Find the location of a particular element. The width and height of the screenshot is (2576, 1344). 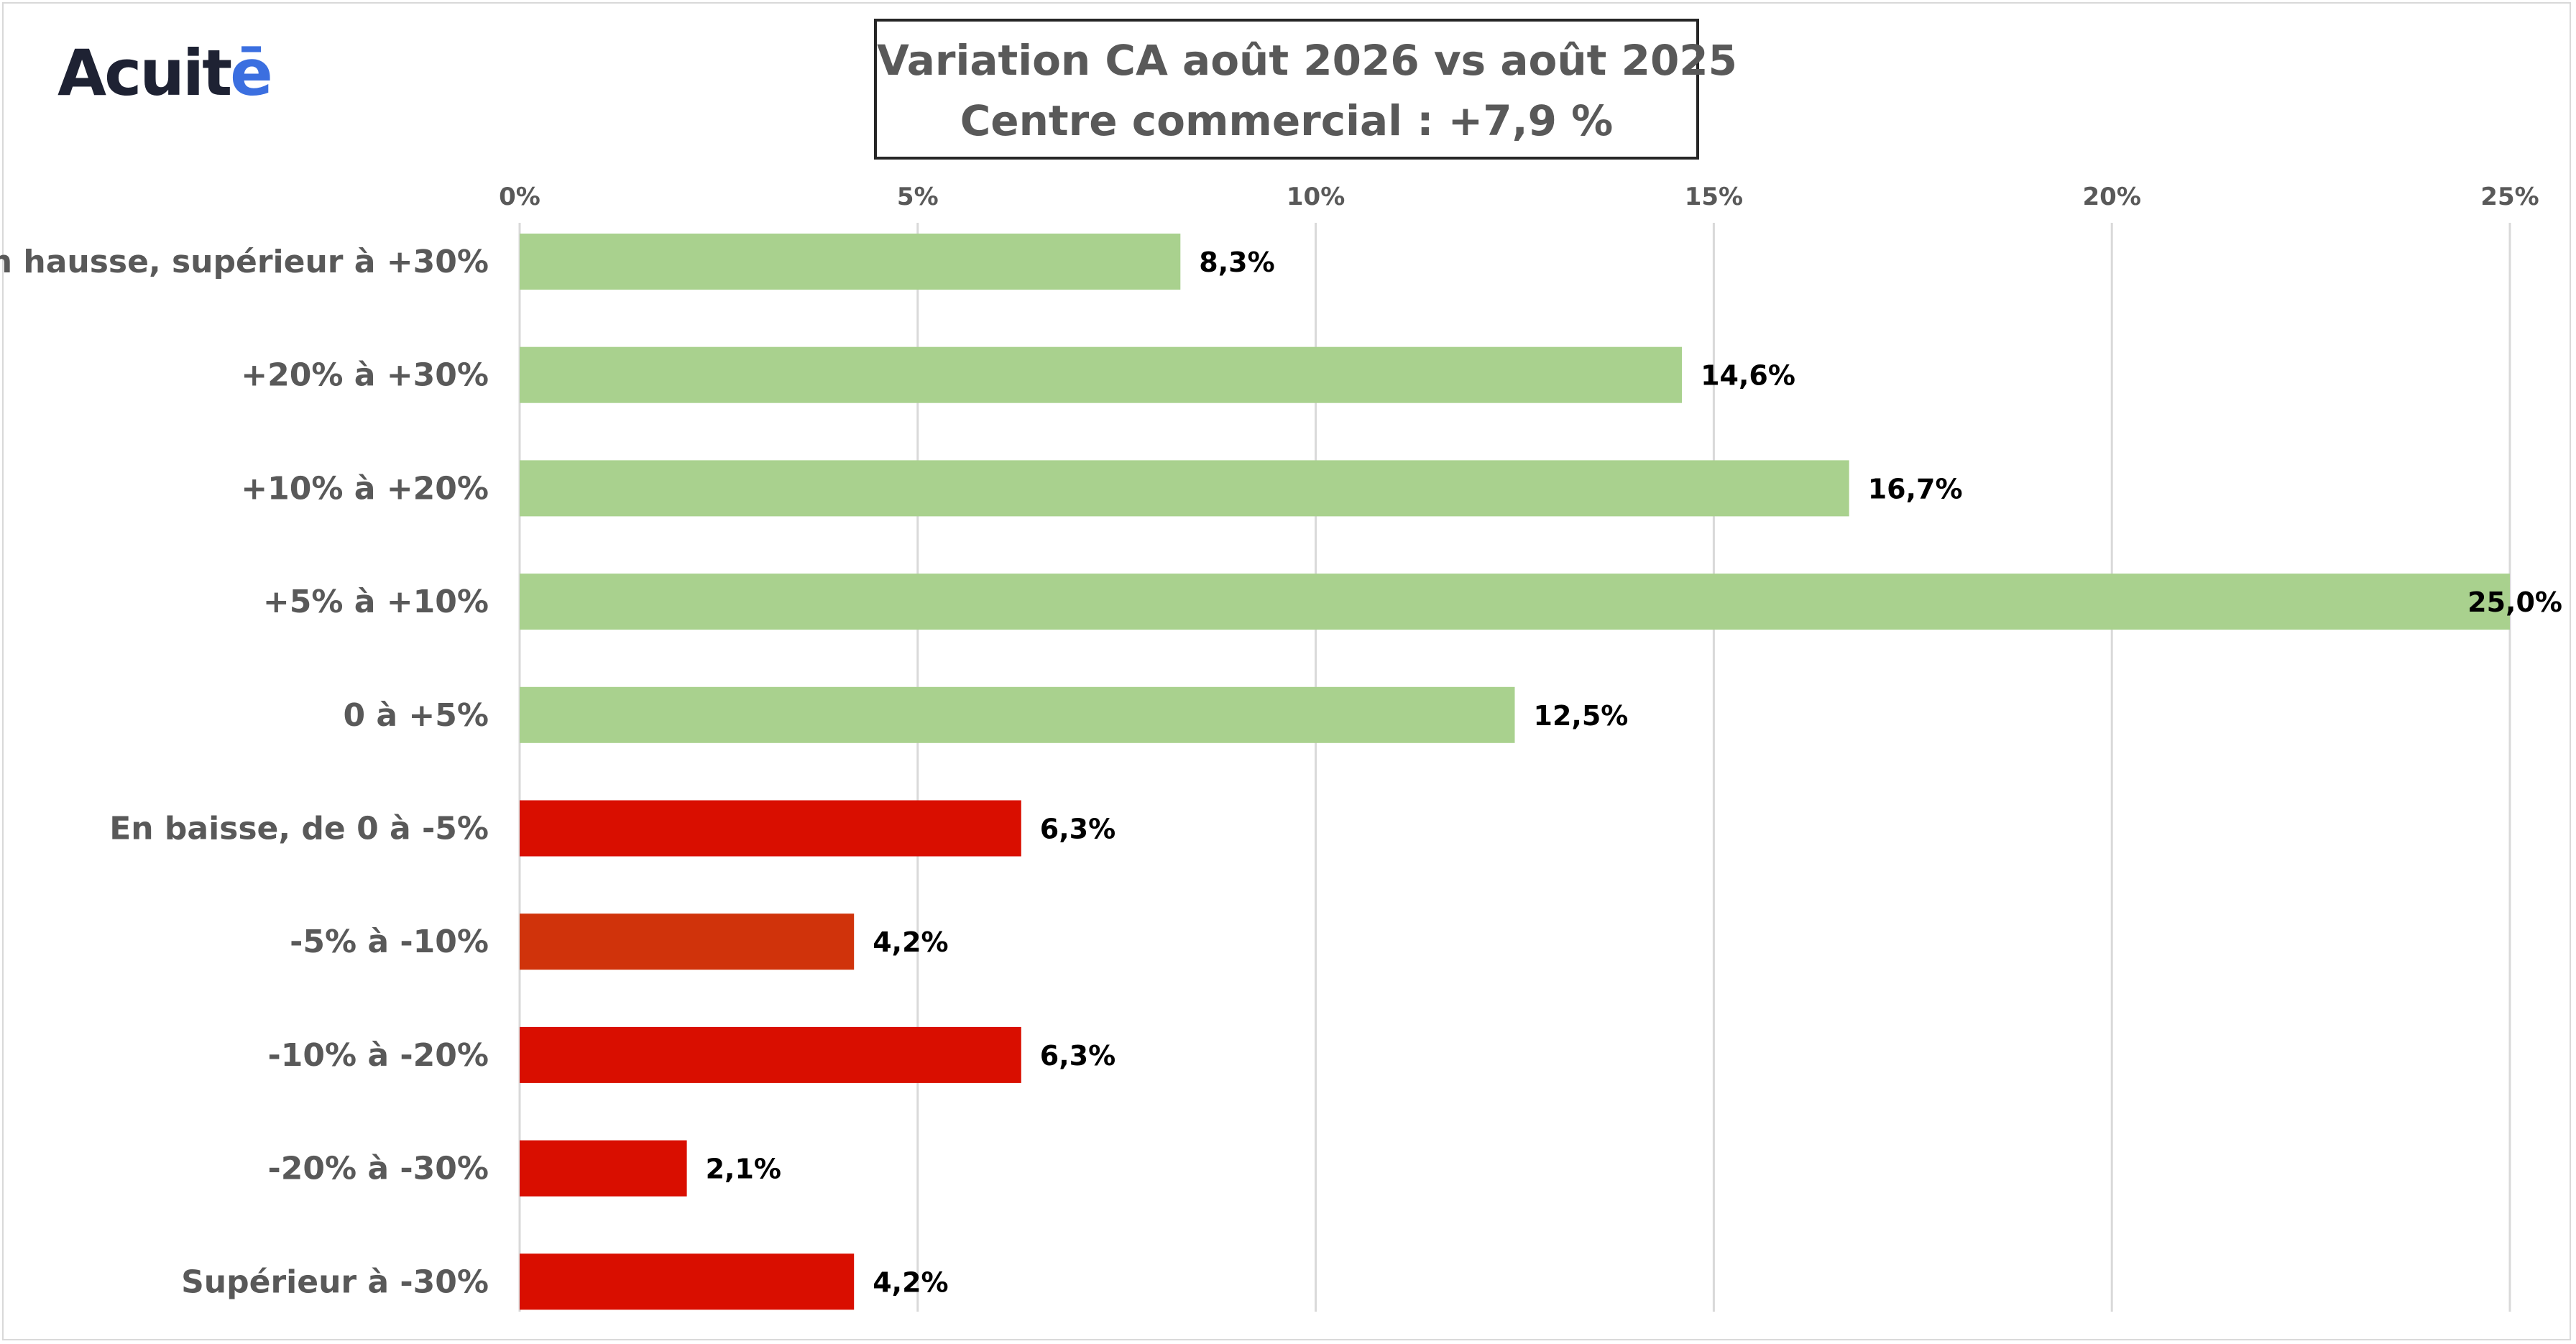

chart-subtitle: Centre commercial : +7,9 % is located at coordinates (1287, 120).